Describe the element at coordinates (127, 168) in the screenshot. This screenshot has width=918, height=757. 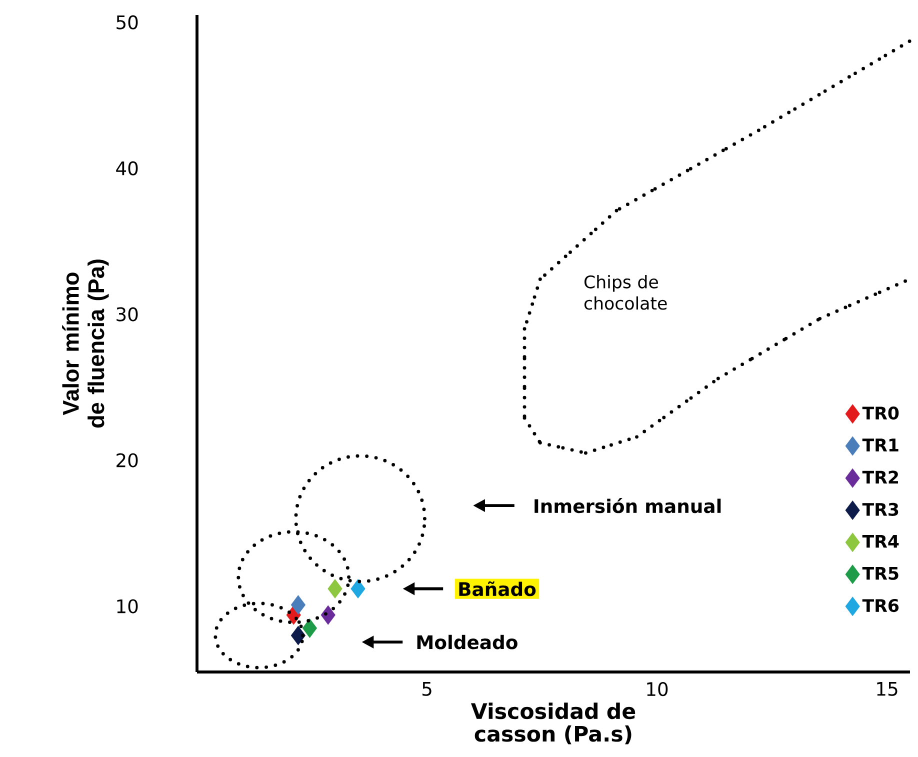
I see `y-tick-label: 40` at that location.